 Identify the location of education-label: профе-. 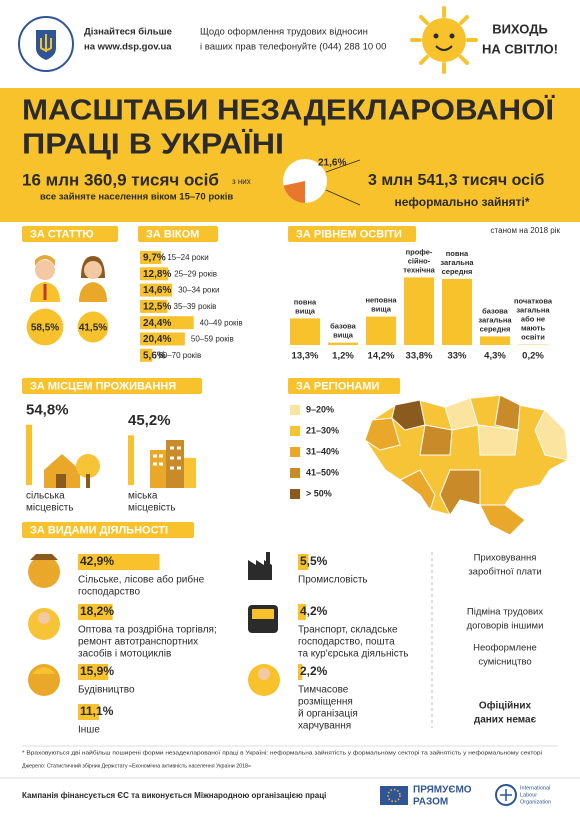
(419, 251).